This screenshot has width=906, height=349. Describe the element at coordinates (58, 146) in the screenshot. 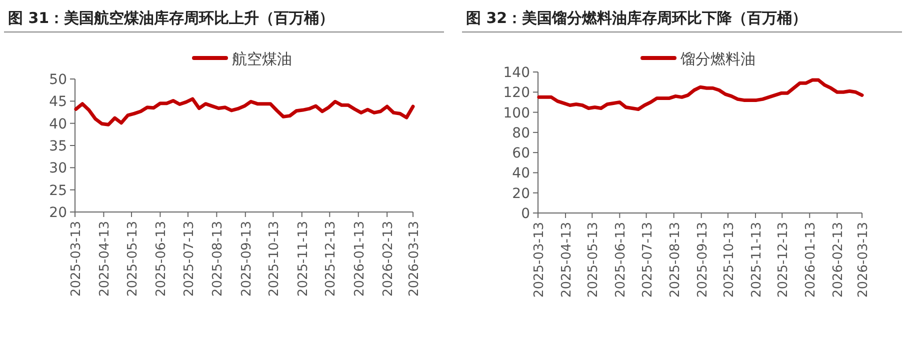

I see `y-tick-label: 35` at that location.